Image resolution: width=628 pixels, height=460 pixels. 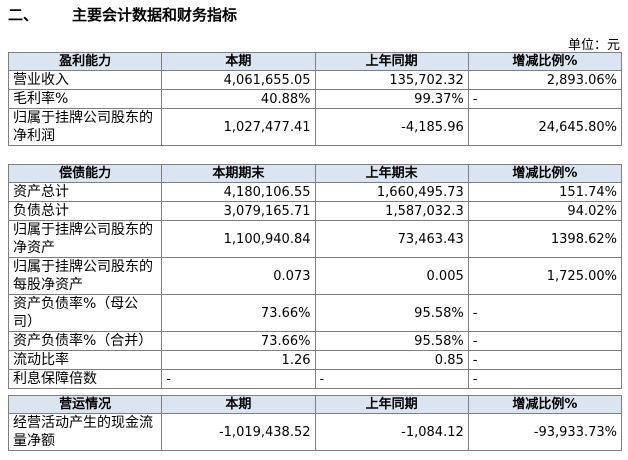 What do you see at coordinates (593, 45) in the screenshot?
I see `unit-note: 单位：元` at bounding box center [593, 45].